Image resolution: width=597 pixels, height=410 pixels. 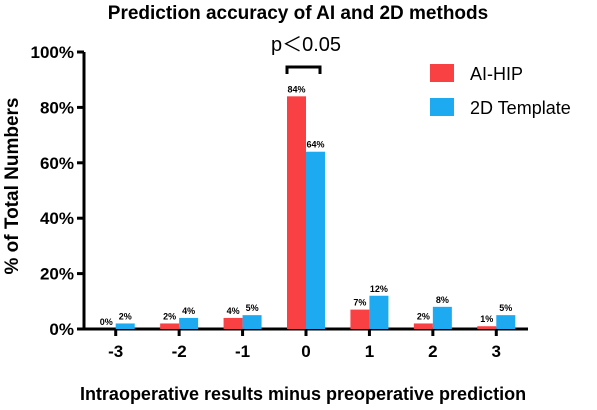 What do you see at coordinates (52, 52) in the screenshot?
I see `y-tick-label: 100%` at bounding box center [52, 52].